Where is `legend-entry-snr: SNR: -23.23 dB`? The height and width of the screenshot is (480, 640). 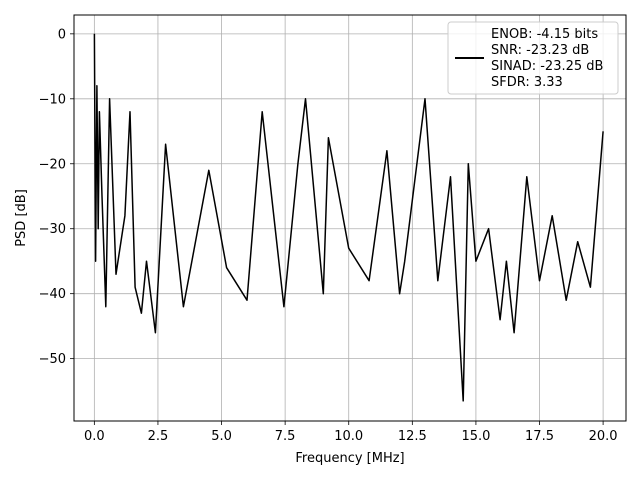 legend-entry-snr: SNR: -23.23 dB is located at coordinates (540, 50).